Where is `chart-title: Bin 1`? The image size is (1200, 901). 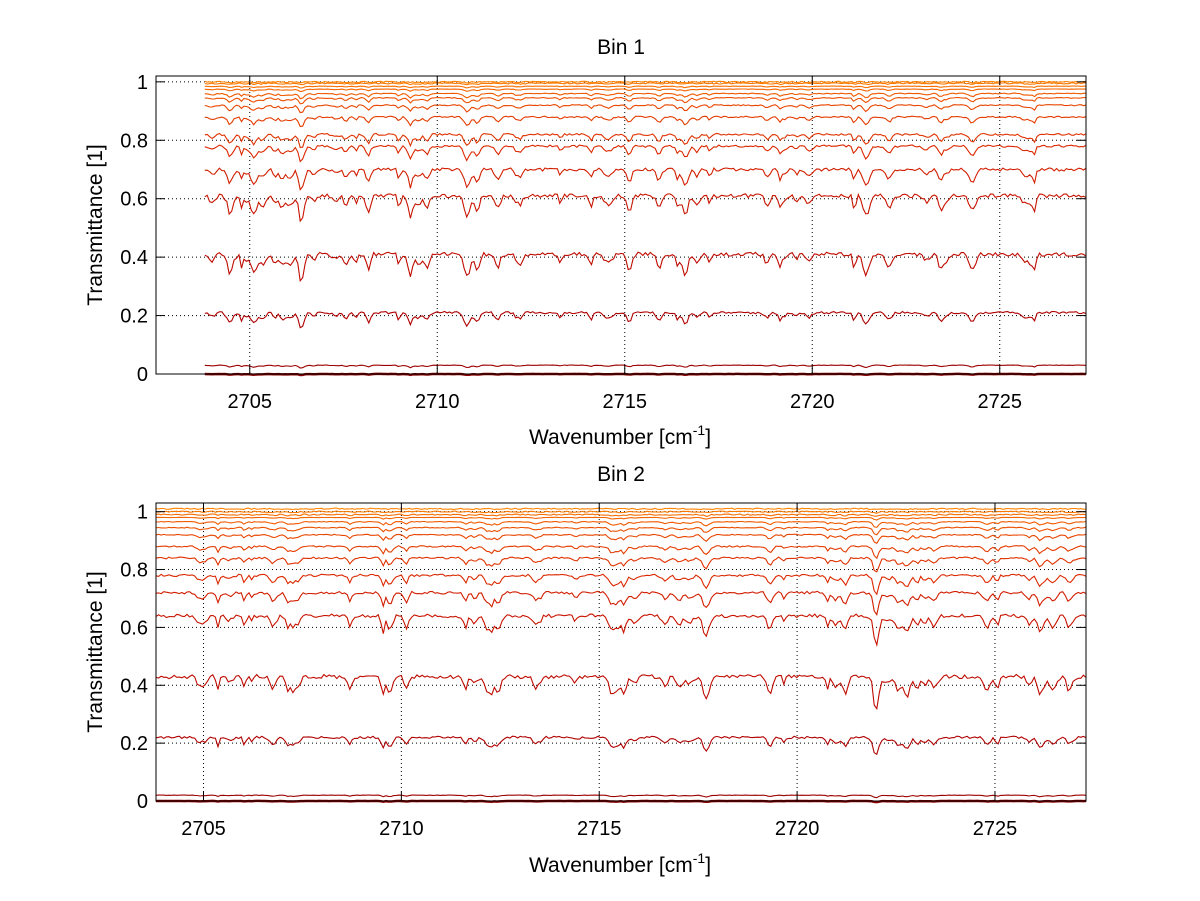 chart-title: Bin 1 is located at coordinates (621, 47).